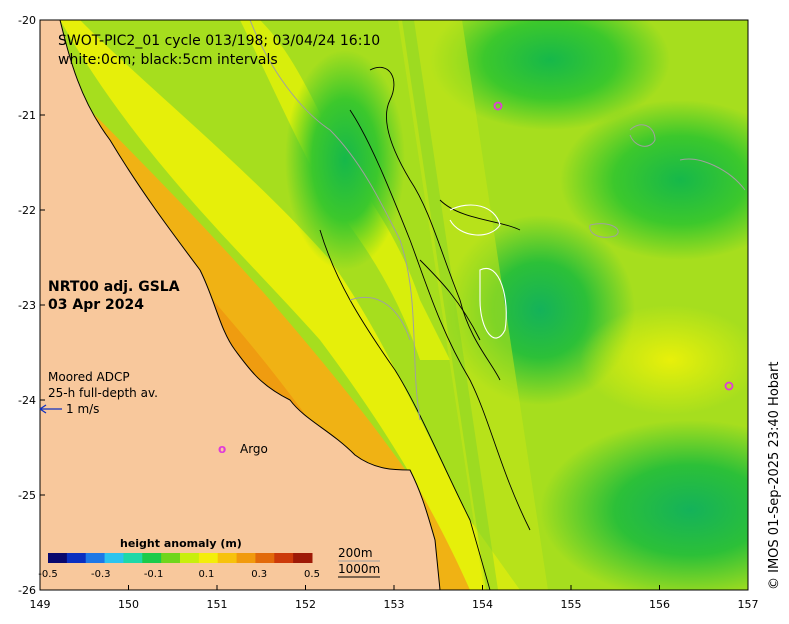 The width and height of the screenshot is (789, 624). What do you see at coordinates (27, 590) in the screenshot?
I see `y-tick-label: -26` at bounding box center [27, 590].